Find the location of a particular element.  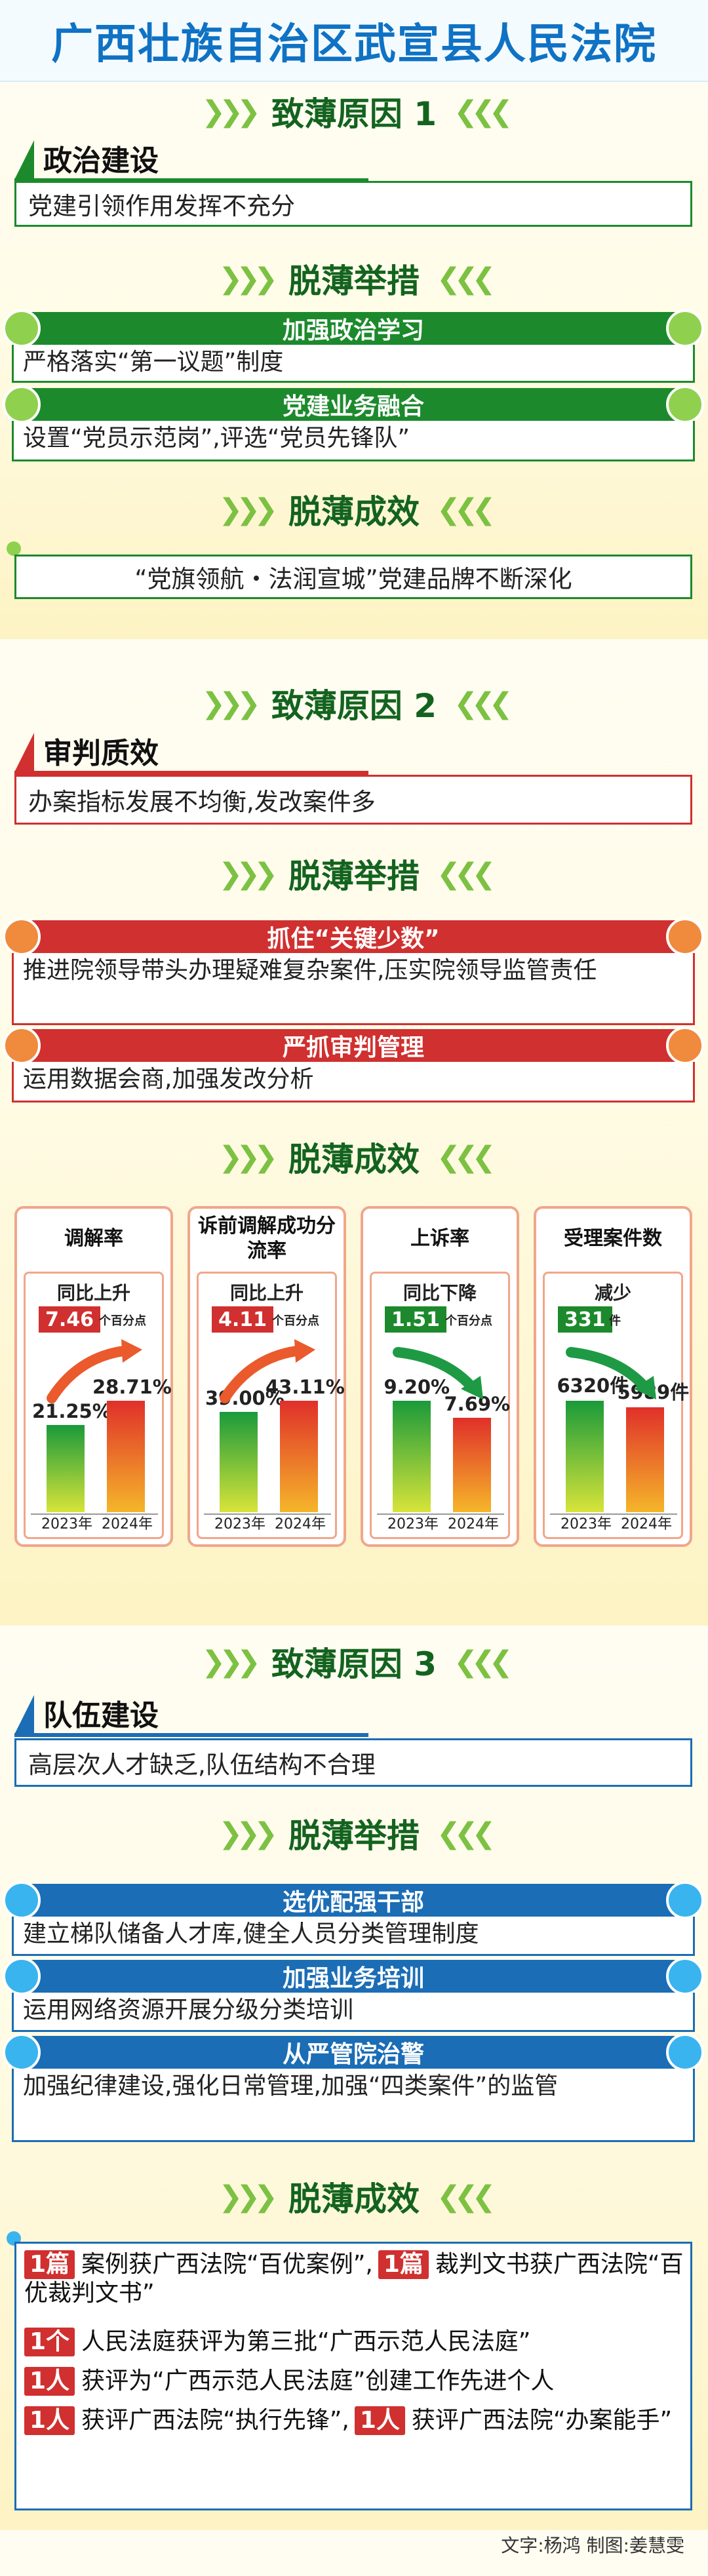

reason1-header: ❯❯❯ 致薄原因 1 ❮❮❮ is located at coordinates (354, 111).